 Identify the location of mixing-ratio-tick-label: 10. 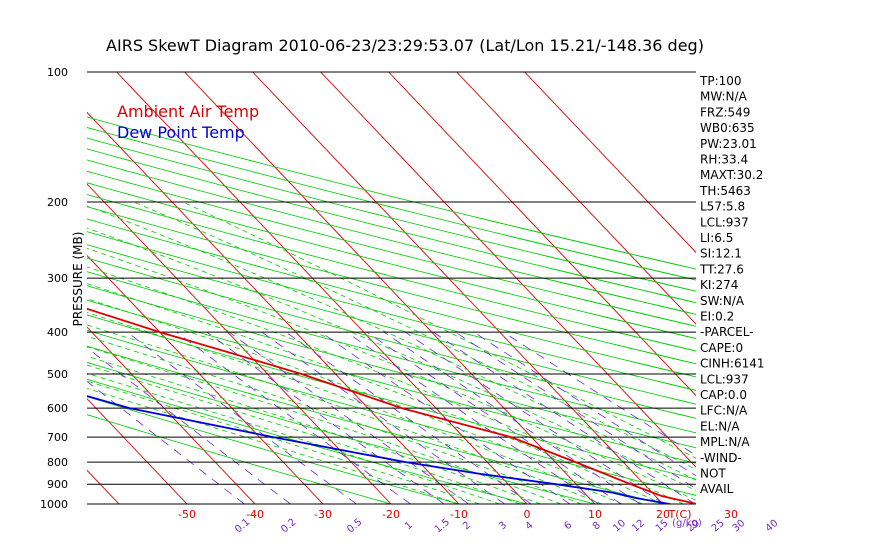
(619, 526).